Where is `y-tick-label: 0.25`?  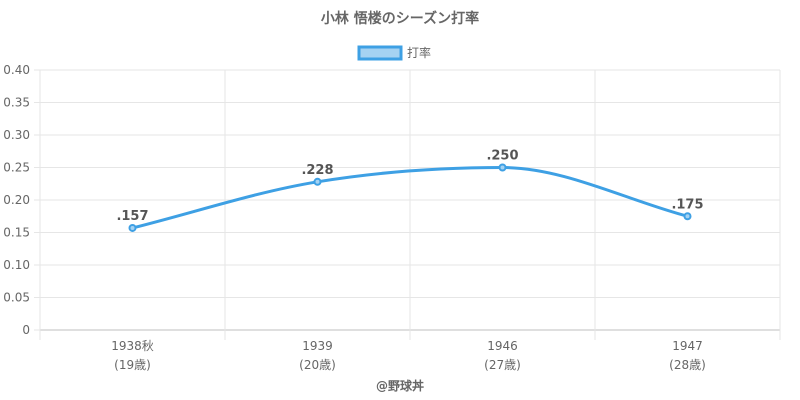 y-tick-label: 0.25 is located at coordinates (16, 168).